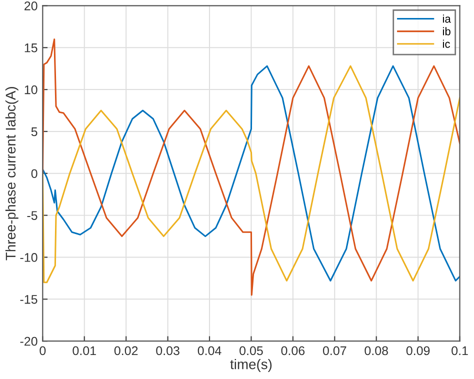 The height and width of the screenshot is (379, 474). I want to click on legend-label: ic, so click(446, 44).